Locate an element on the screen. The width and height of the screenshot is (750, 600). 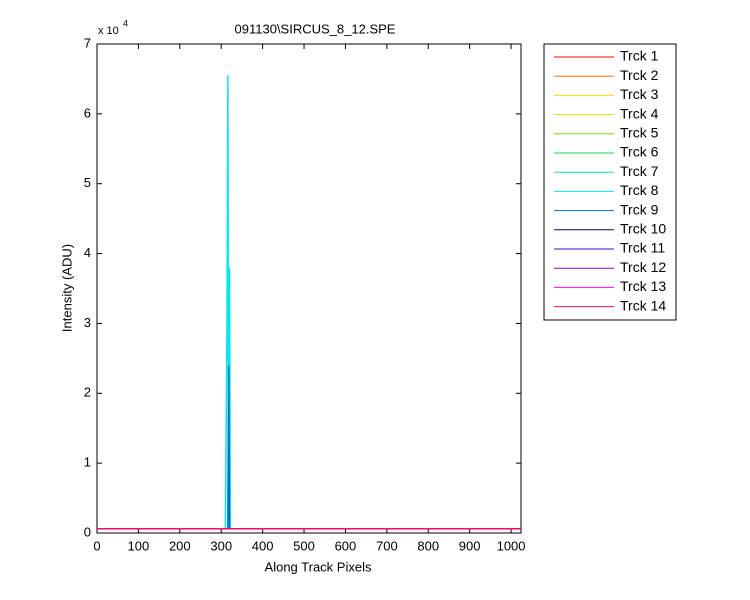
y-tick-label: 4 is located at coordinates (87, 252).